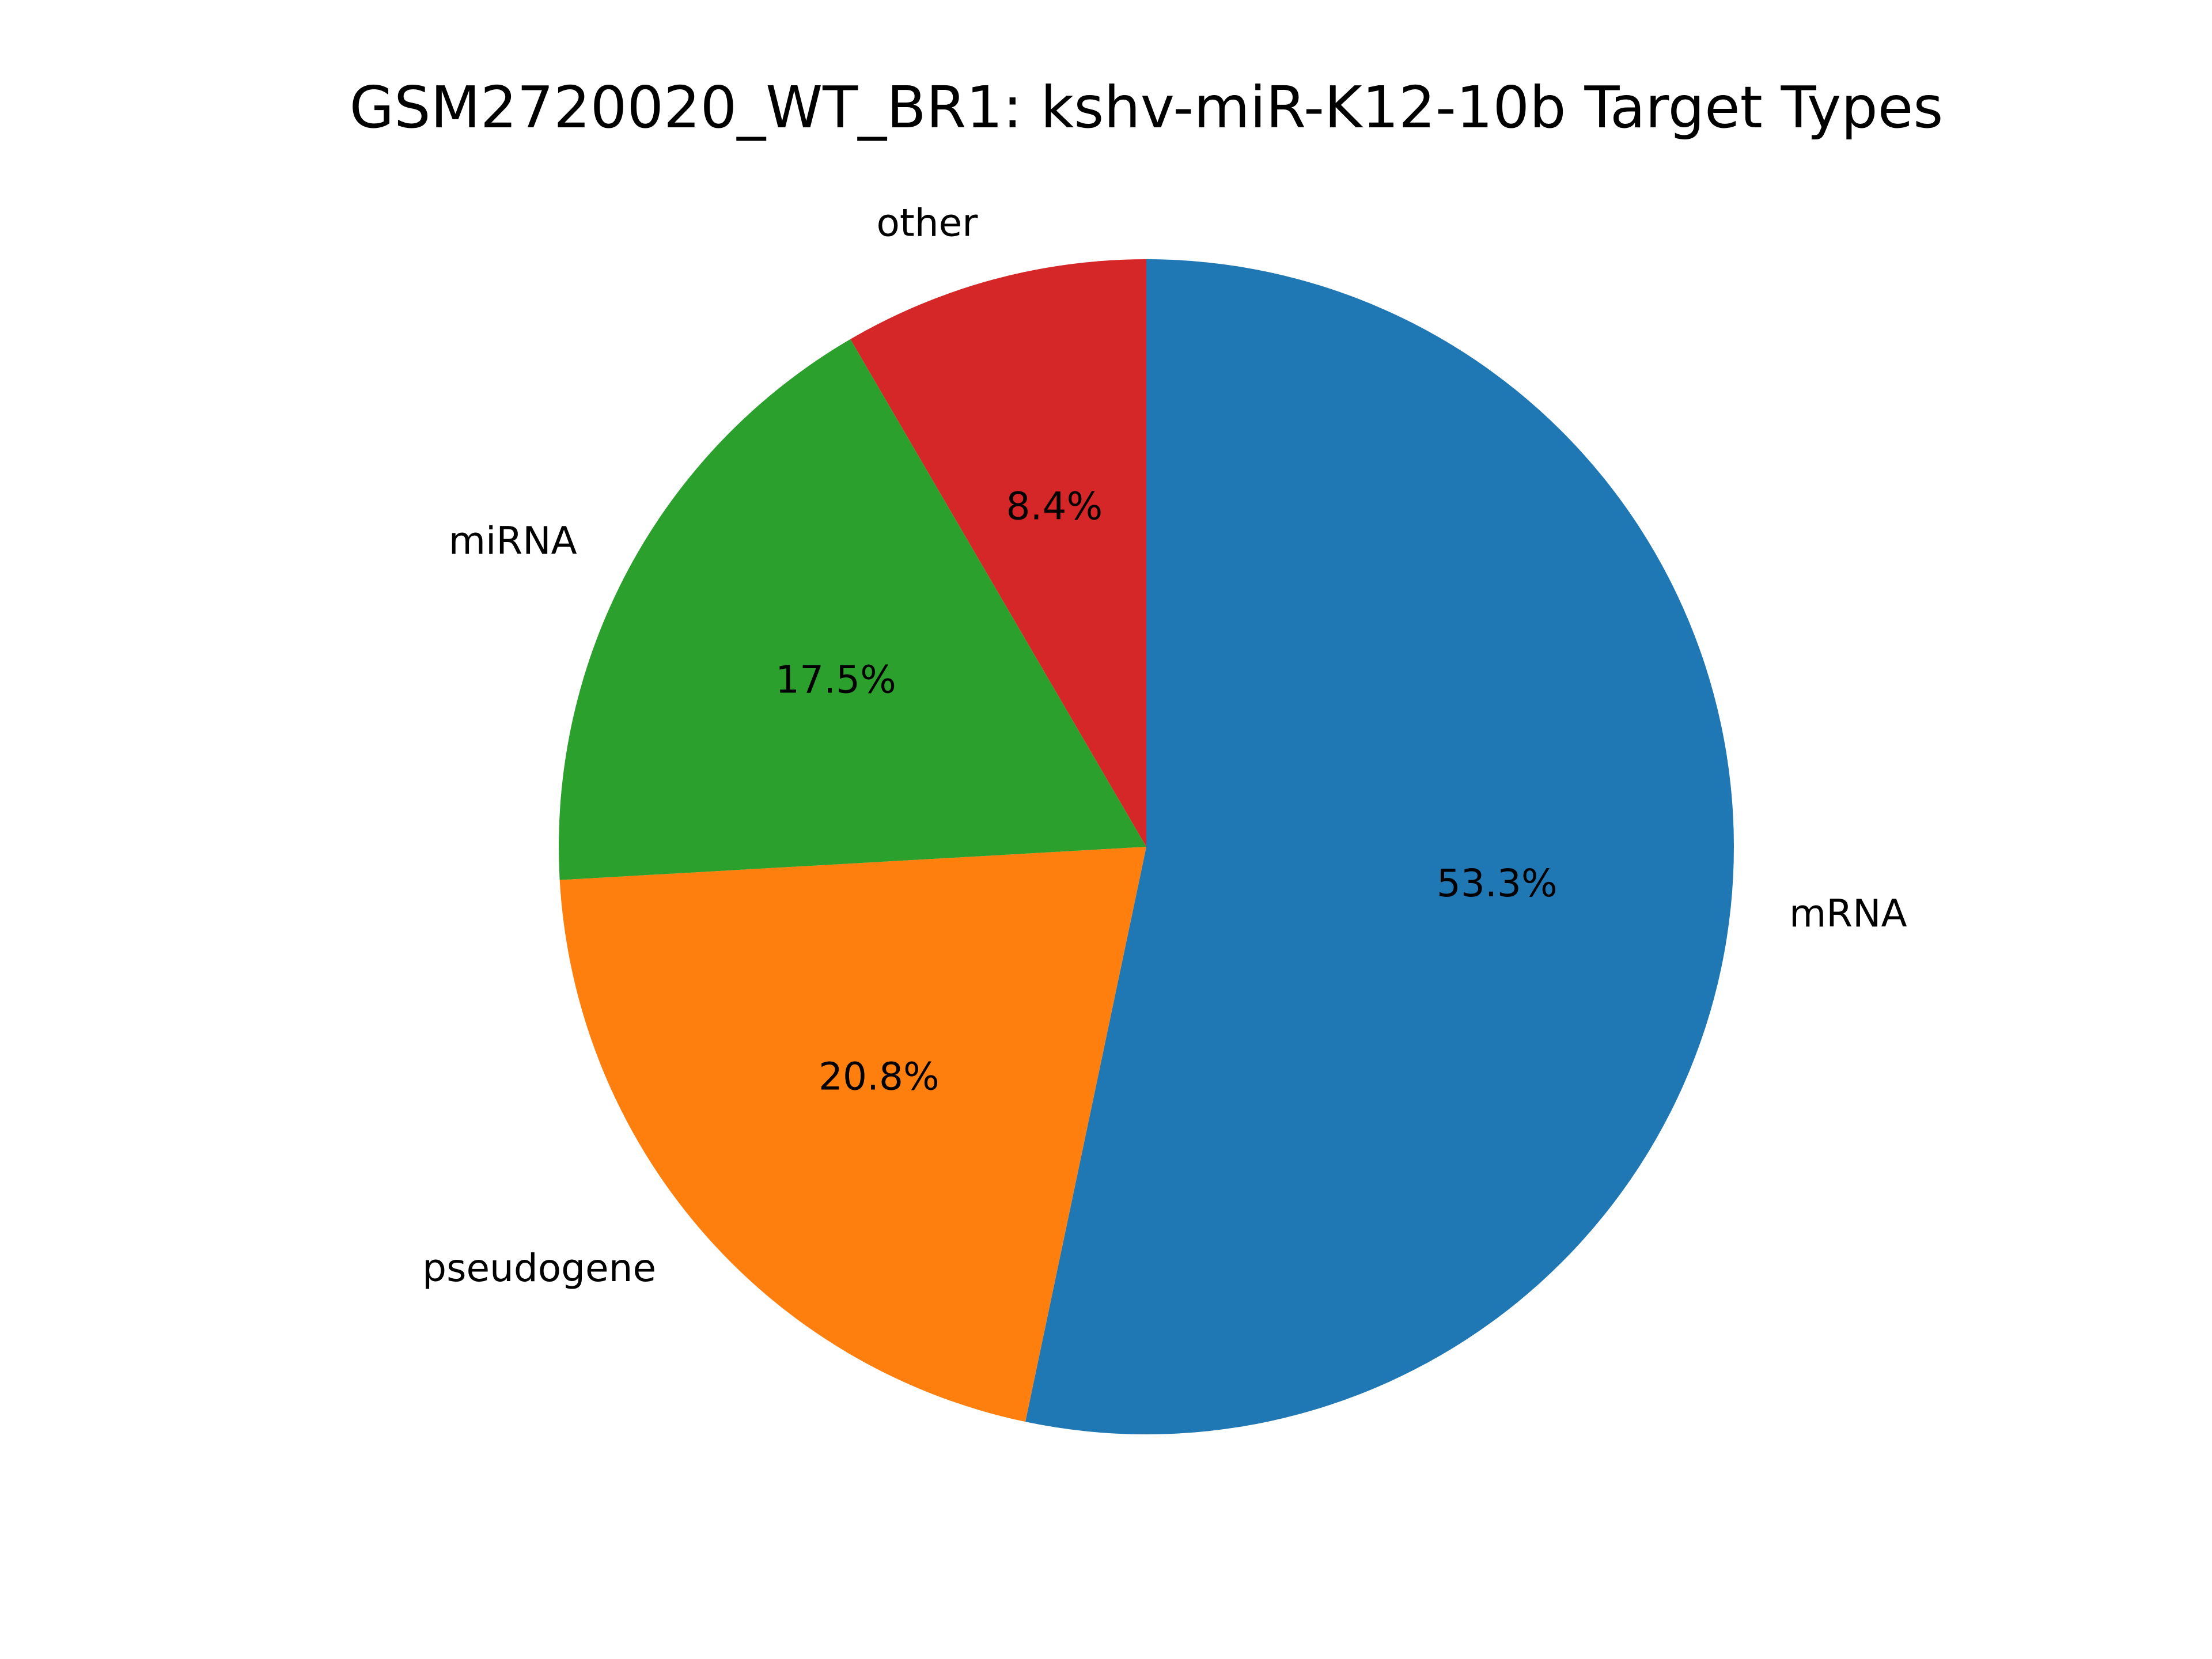  Describe the element at coordinates (539, 1268) in the screenshot. I see `category-label-pseudogene: pseudogene` at that location.